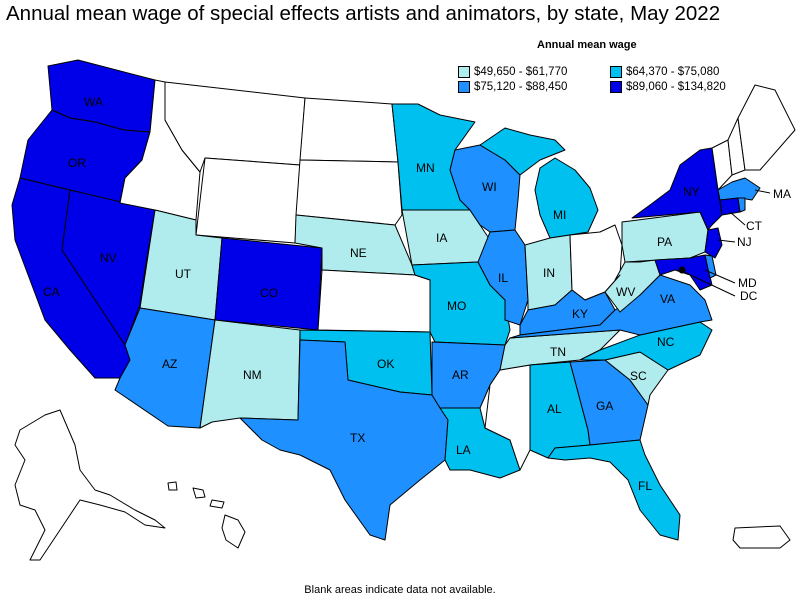  I want to click on label-sc: SC, so click(638, 376).